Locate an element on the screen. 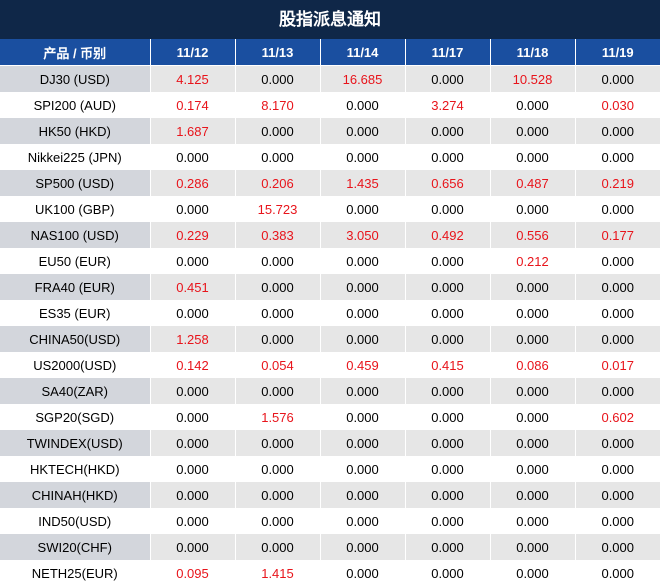 The width and height of the screenshot is (660, 587). column-header-date: 11/13 is located at coordinates (278, 52).